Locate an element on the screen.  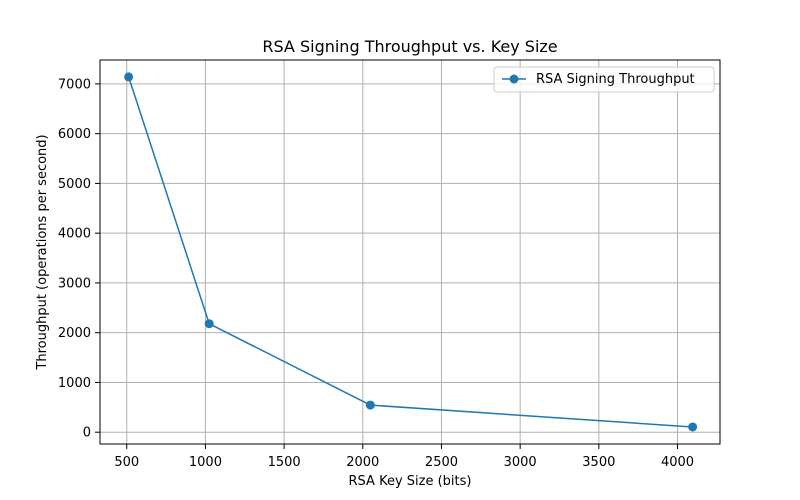
legend-box is located at coordinates (604, 79).